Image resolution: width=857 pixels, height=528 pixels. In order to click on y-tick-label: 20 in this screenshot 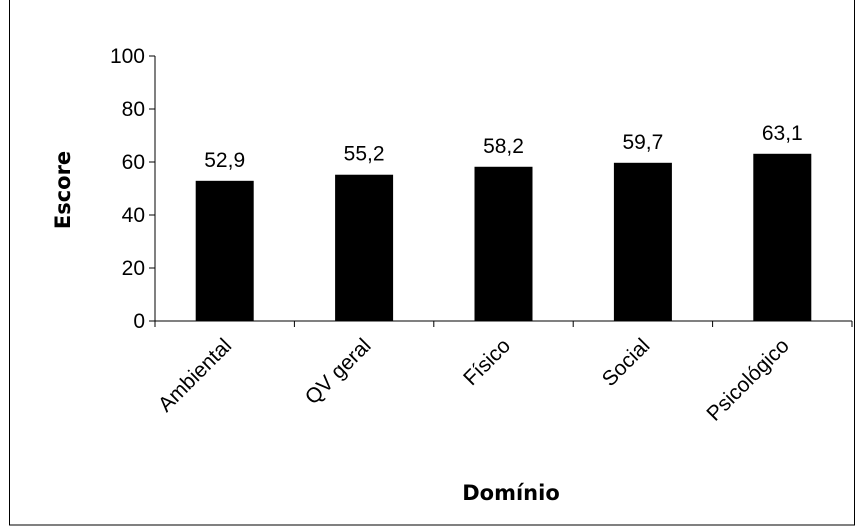, I will do `click(133, 268)`.